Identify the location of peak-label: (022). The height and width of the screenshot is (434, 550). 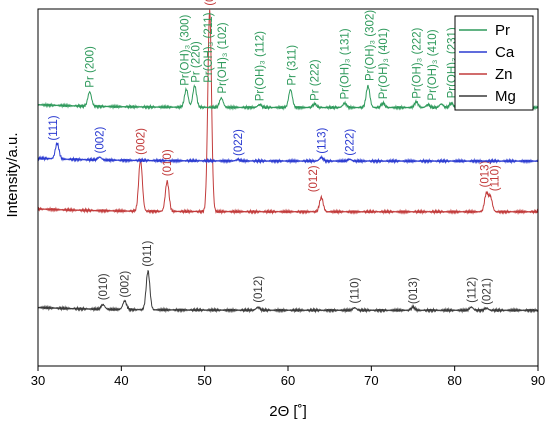
(239, 142).